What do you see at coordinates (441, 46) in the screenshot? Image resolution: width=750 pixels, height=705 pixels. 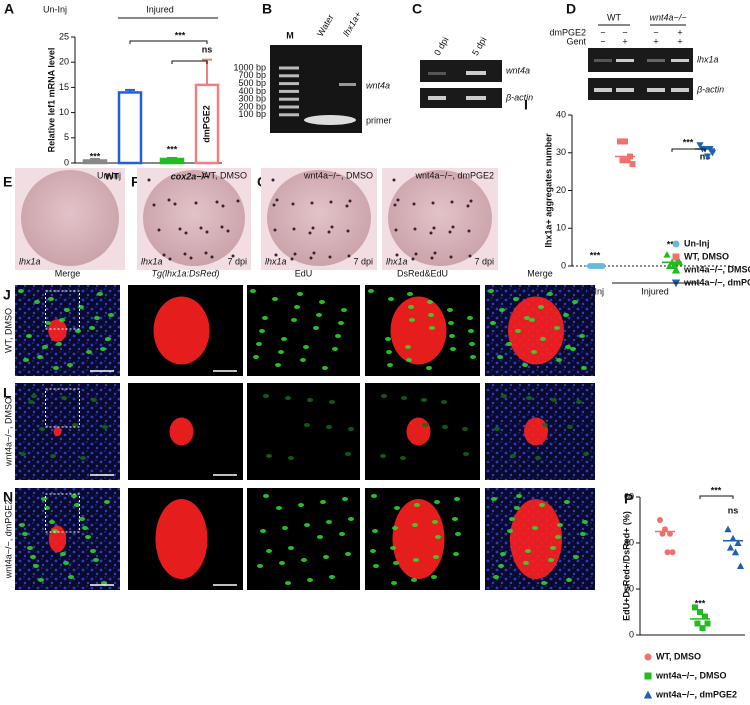 I see `lane-label: 0 dpi` at bounding box center [441, 46].